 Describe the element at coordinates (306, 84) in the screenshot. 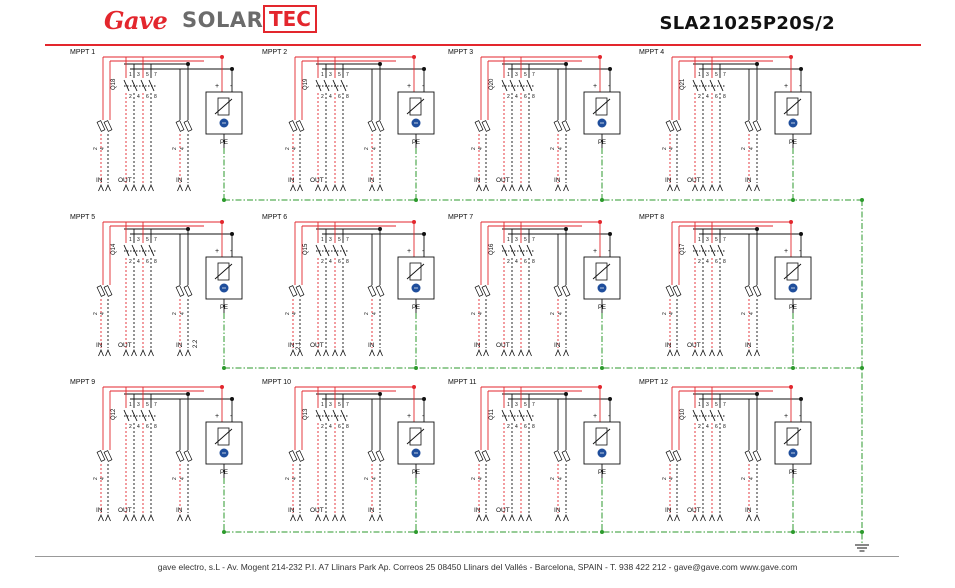

I see `switch-label: Q19` at that location.